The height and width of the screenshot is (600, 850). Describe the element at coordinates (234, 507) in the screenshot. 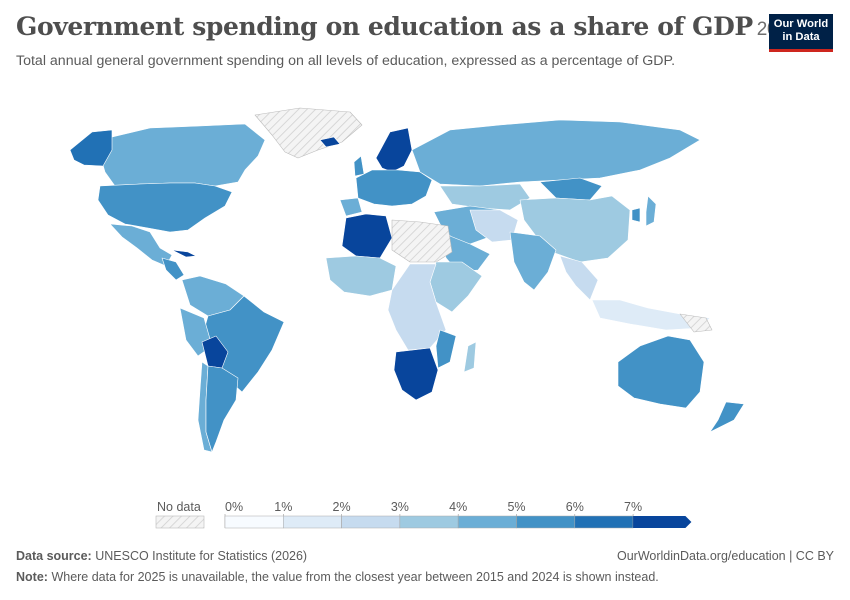

I see `legend-tick-label: 0%` at that location.